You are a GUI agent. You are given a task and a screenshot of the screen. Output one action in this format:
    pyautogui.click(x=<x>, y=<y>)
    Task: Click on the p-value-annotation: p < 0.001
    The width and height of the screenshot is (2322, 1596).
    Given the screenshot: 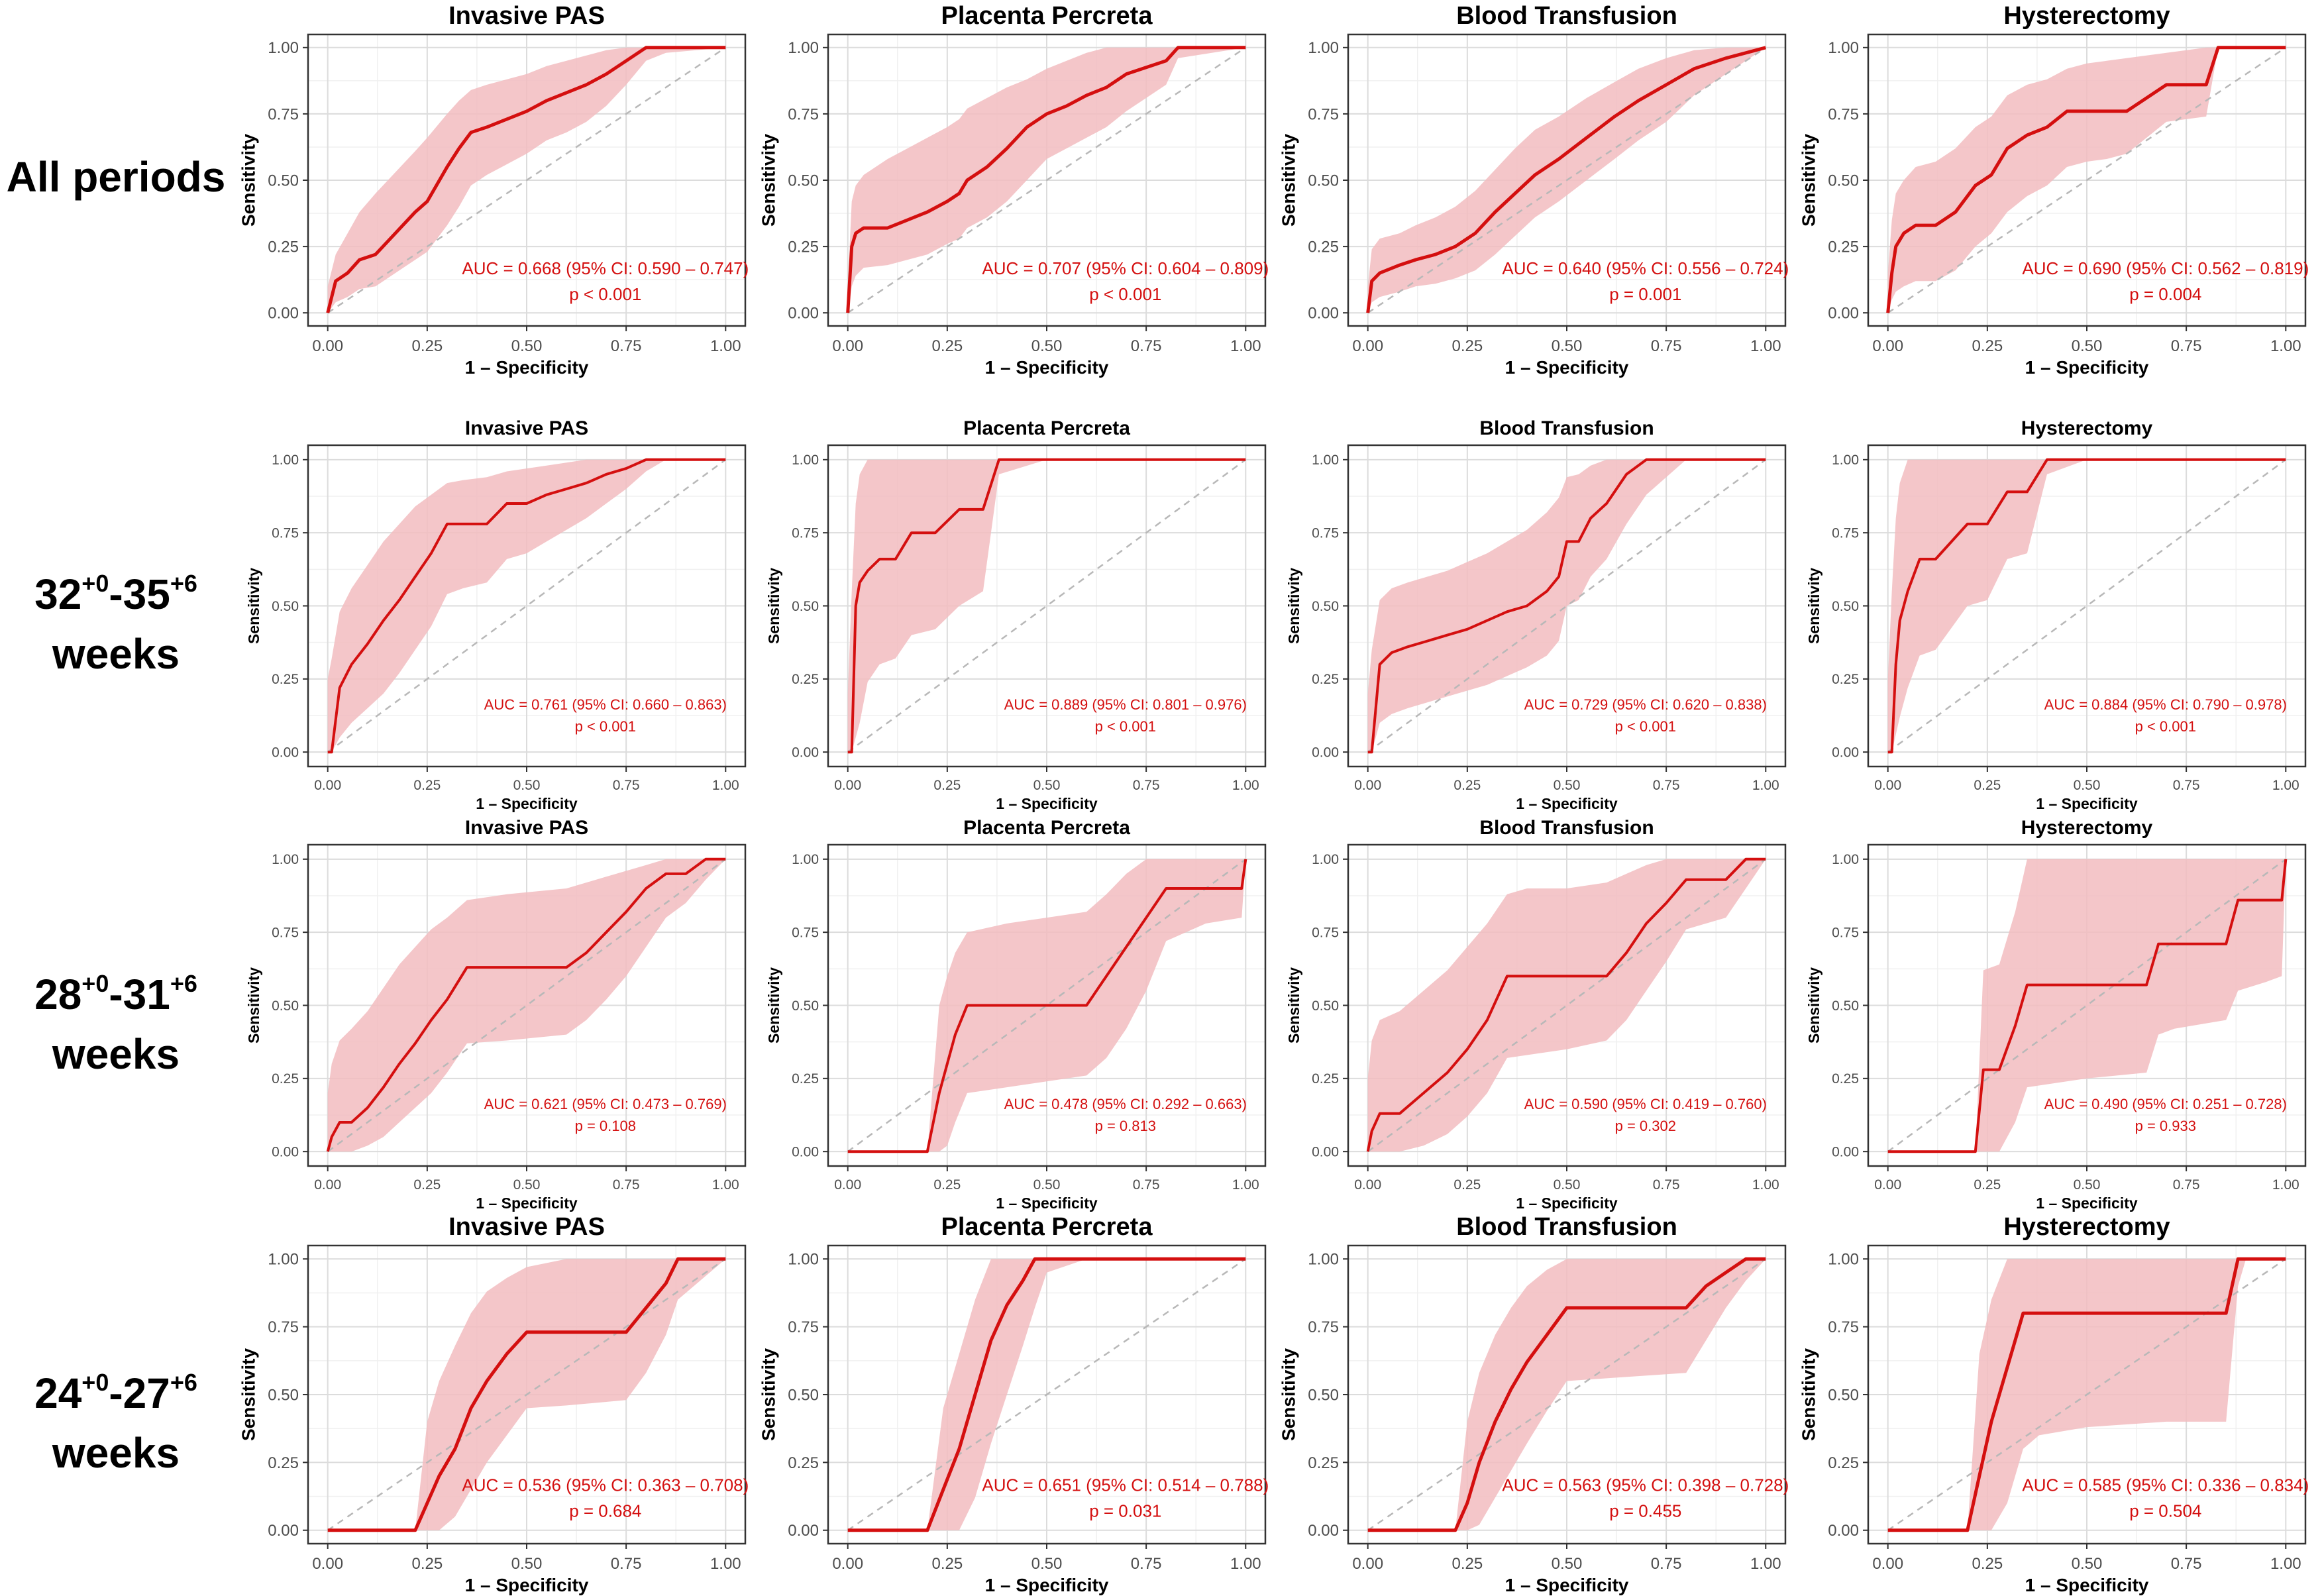 What is the action you would take?
    pyautogui.click(x=1645, y=726)
    